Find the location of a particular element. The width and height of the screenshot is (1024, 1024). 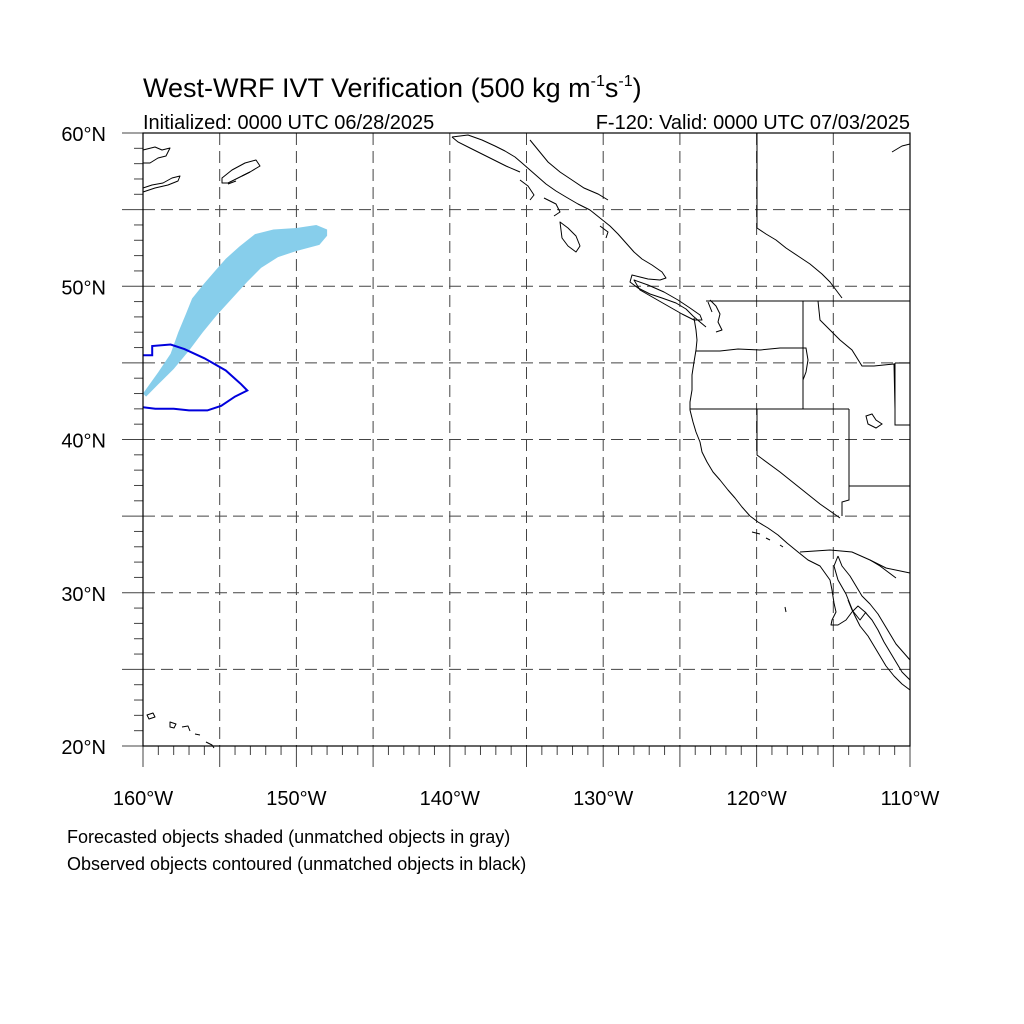

longitude-label: 160°W is located at coordinates (143, 799).